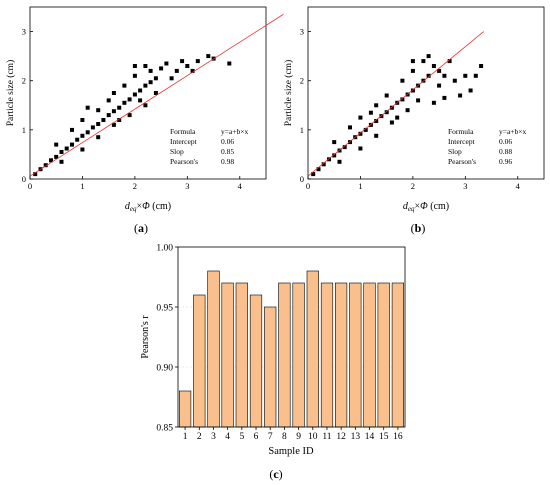 The image size is (550, 485). I want to click on fit-row-label-b-0: Formula, so click(461, 131).